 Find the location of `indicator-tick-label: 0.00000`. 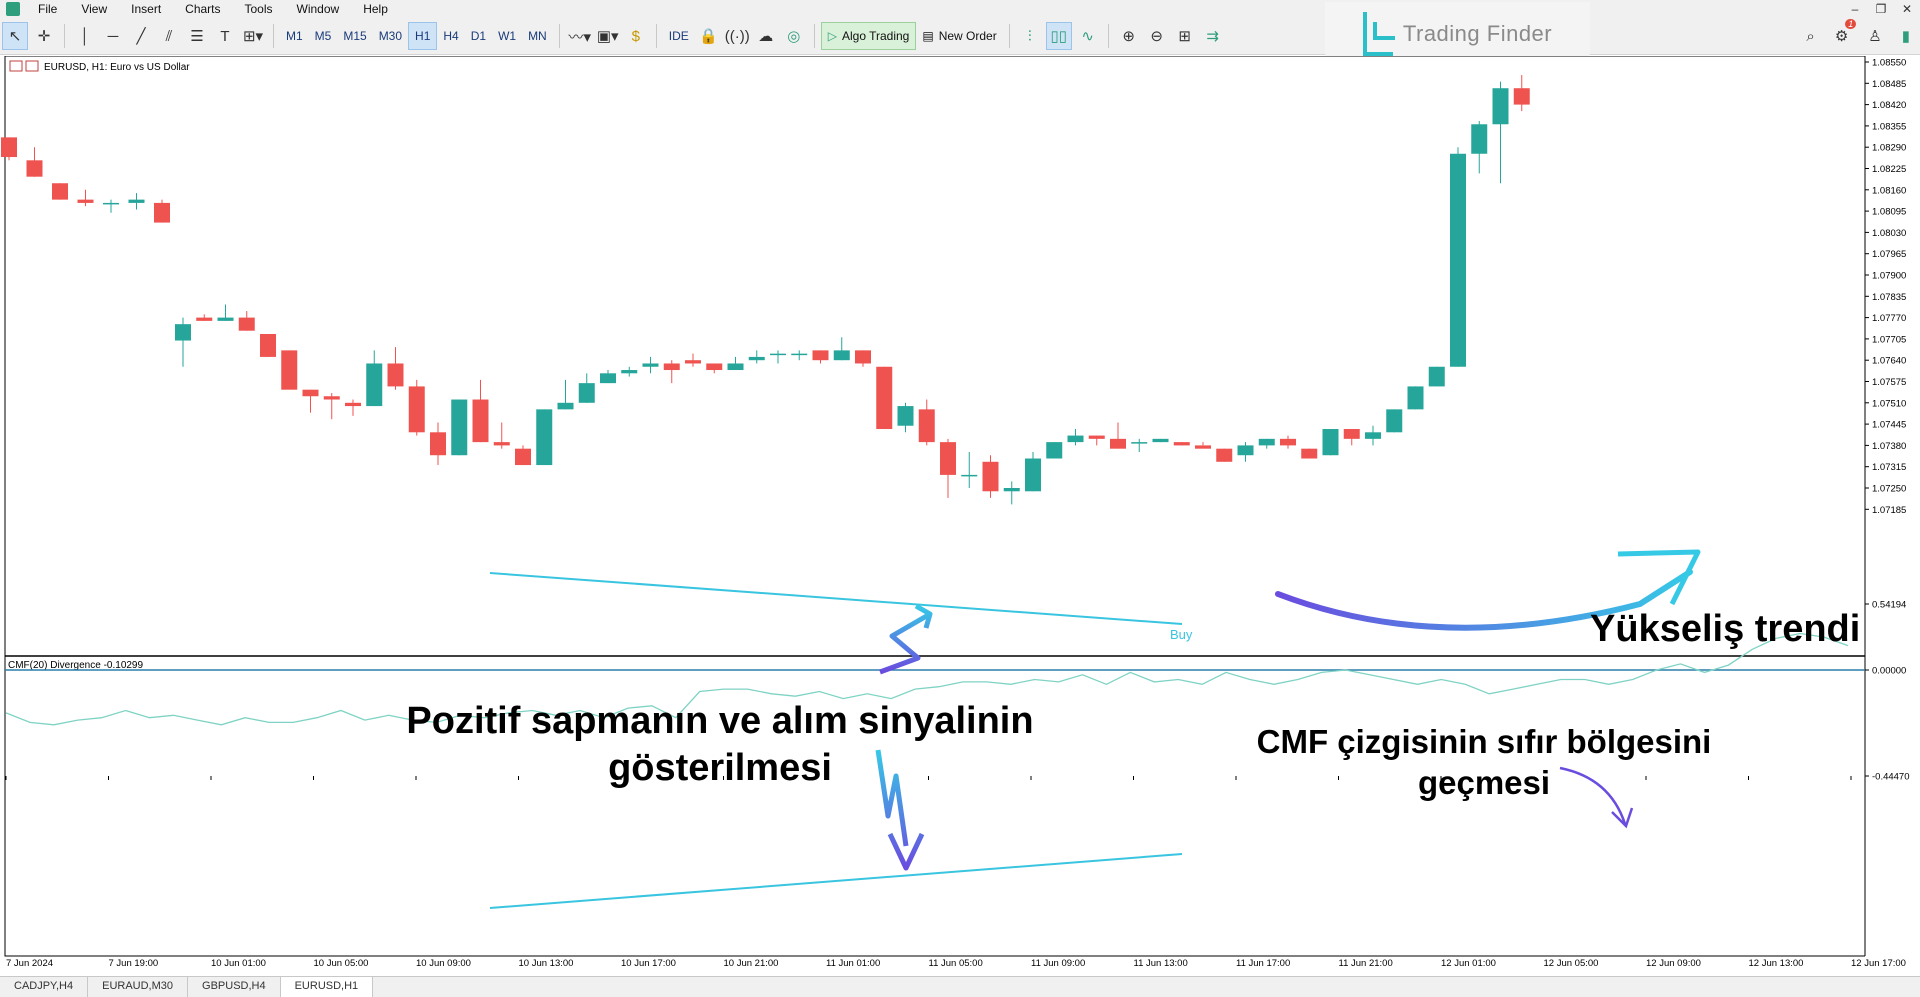

indicator-tick-label: 0.00000 is located at coordinates (1889, 671).